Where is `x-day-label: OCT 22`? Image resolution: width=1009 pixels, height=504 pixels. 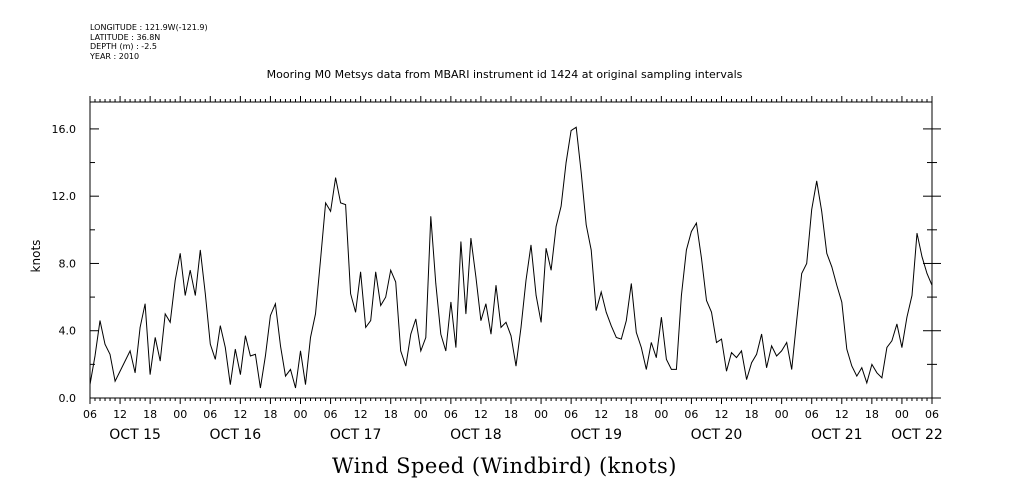 x-day-label: OCT 22 is located at coordinates (917, 435).